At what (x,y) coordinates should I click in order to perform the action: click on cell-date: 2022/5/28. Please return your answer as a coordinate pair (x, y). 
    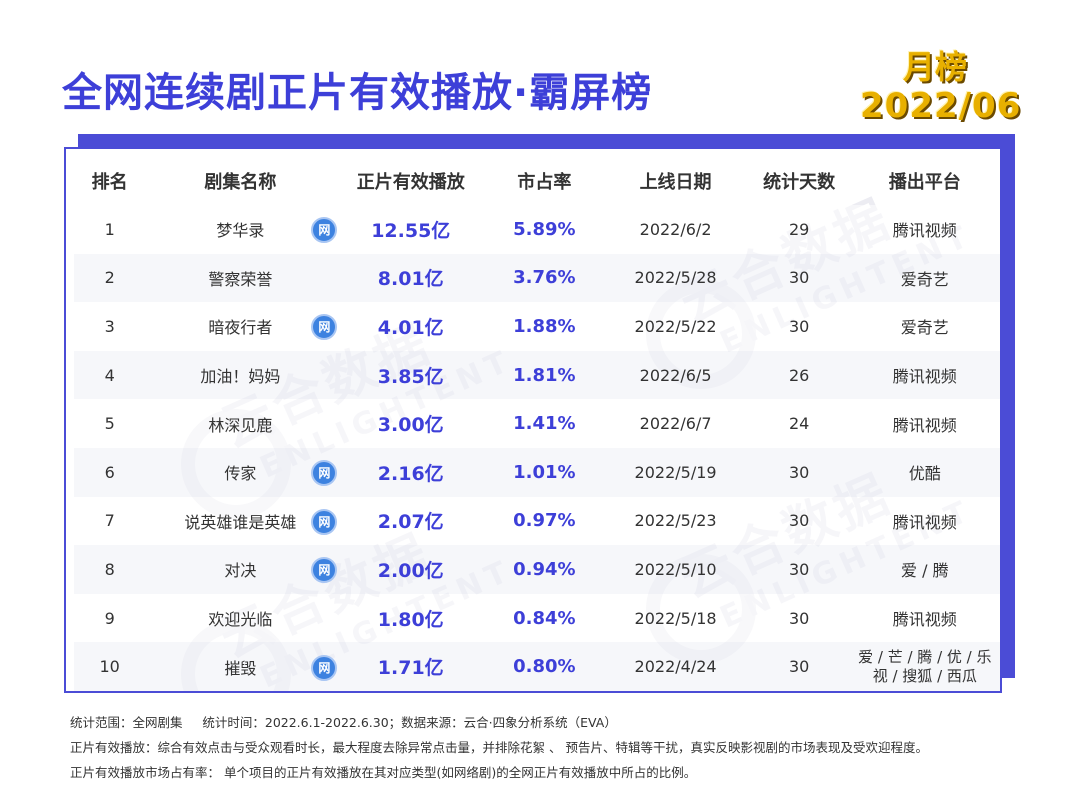
    Looking at the image, I should click on (675, 278).